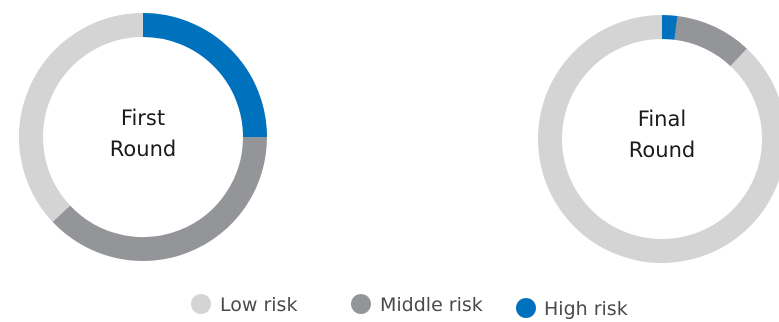  I want to click on legend-item-low-risk: Low risk, so click(244, 305).